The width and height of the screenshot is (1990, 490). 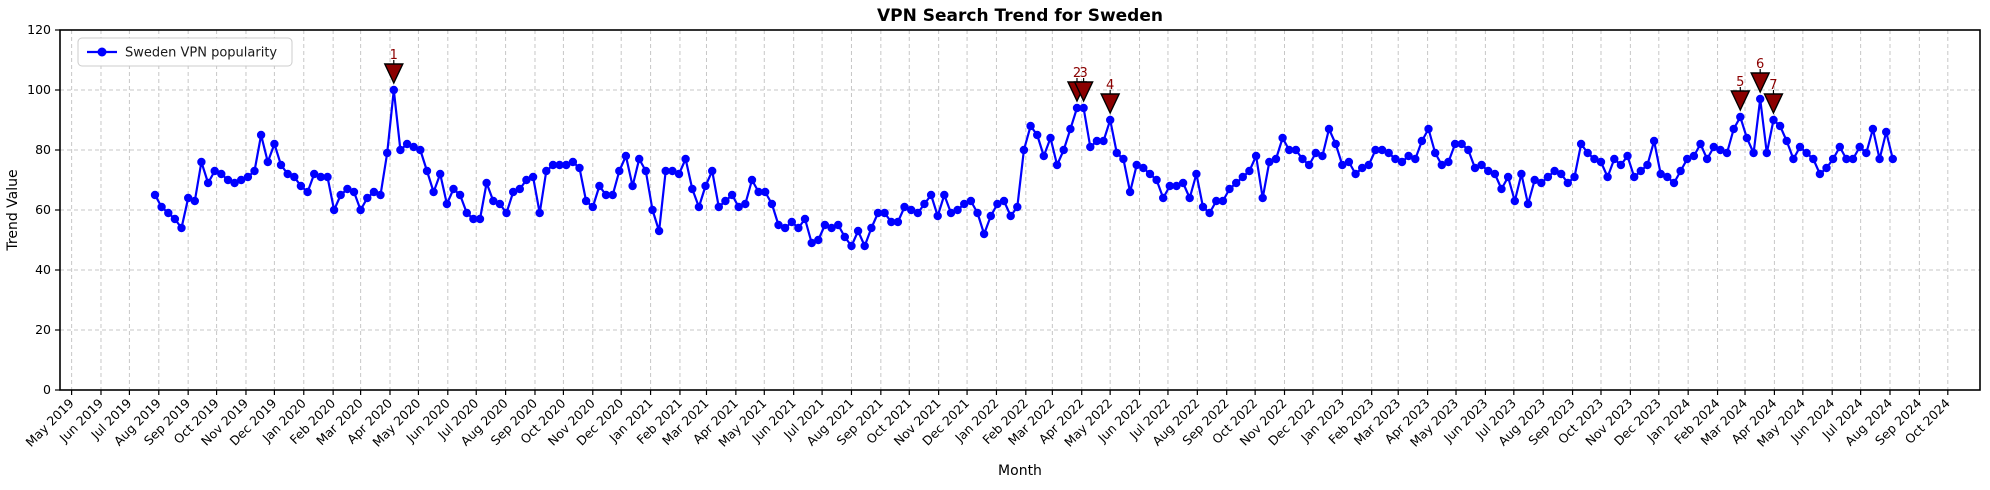 What do you see at coordinates (185, 52) in the screenshot?
I see `legend: Sweden VPN popularity` at bounding box center [185, 52].